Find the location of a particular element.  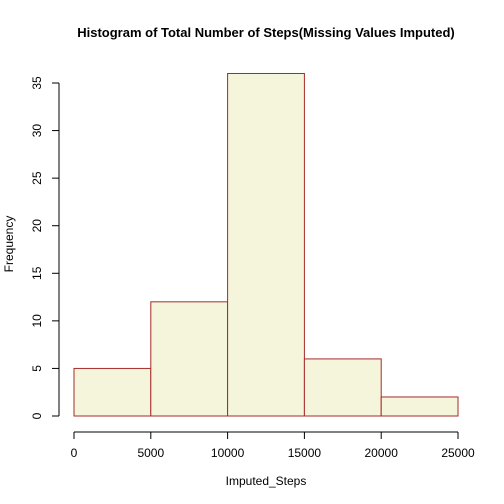

y-axis: 0 5 10 15 20 25 30 35 is located at coordinates (45, 247).